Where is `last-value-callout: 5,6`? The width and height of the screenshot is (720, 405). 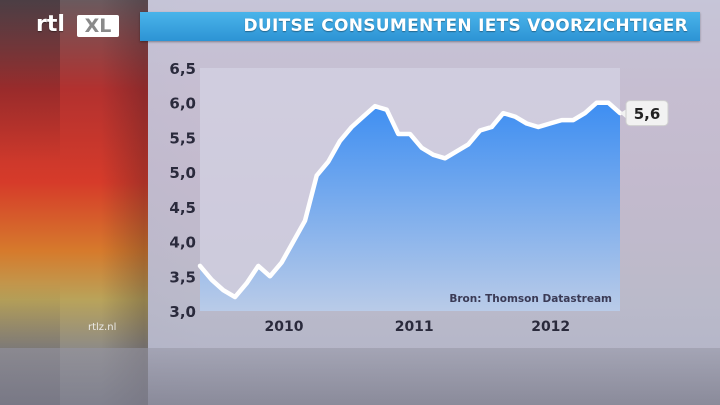 last-value-callout: 5,6 is located at coordinates (644, 113).